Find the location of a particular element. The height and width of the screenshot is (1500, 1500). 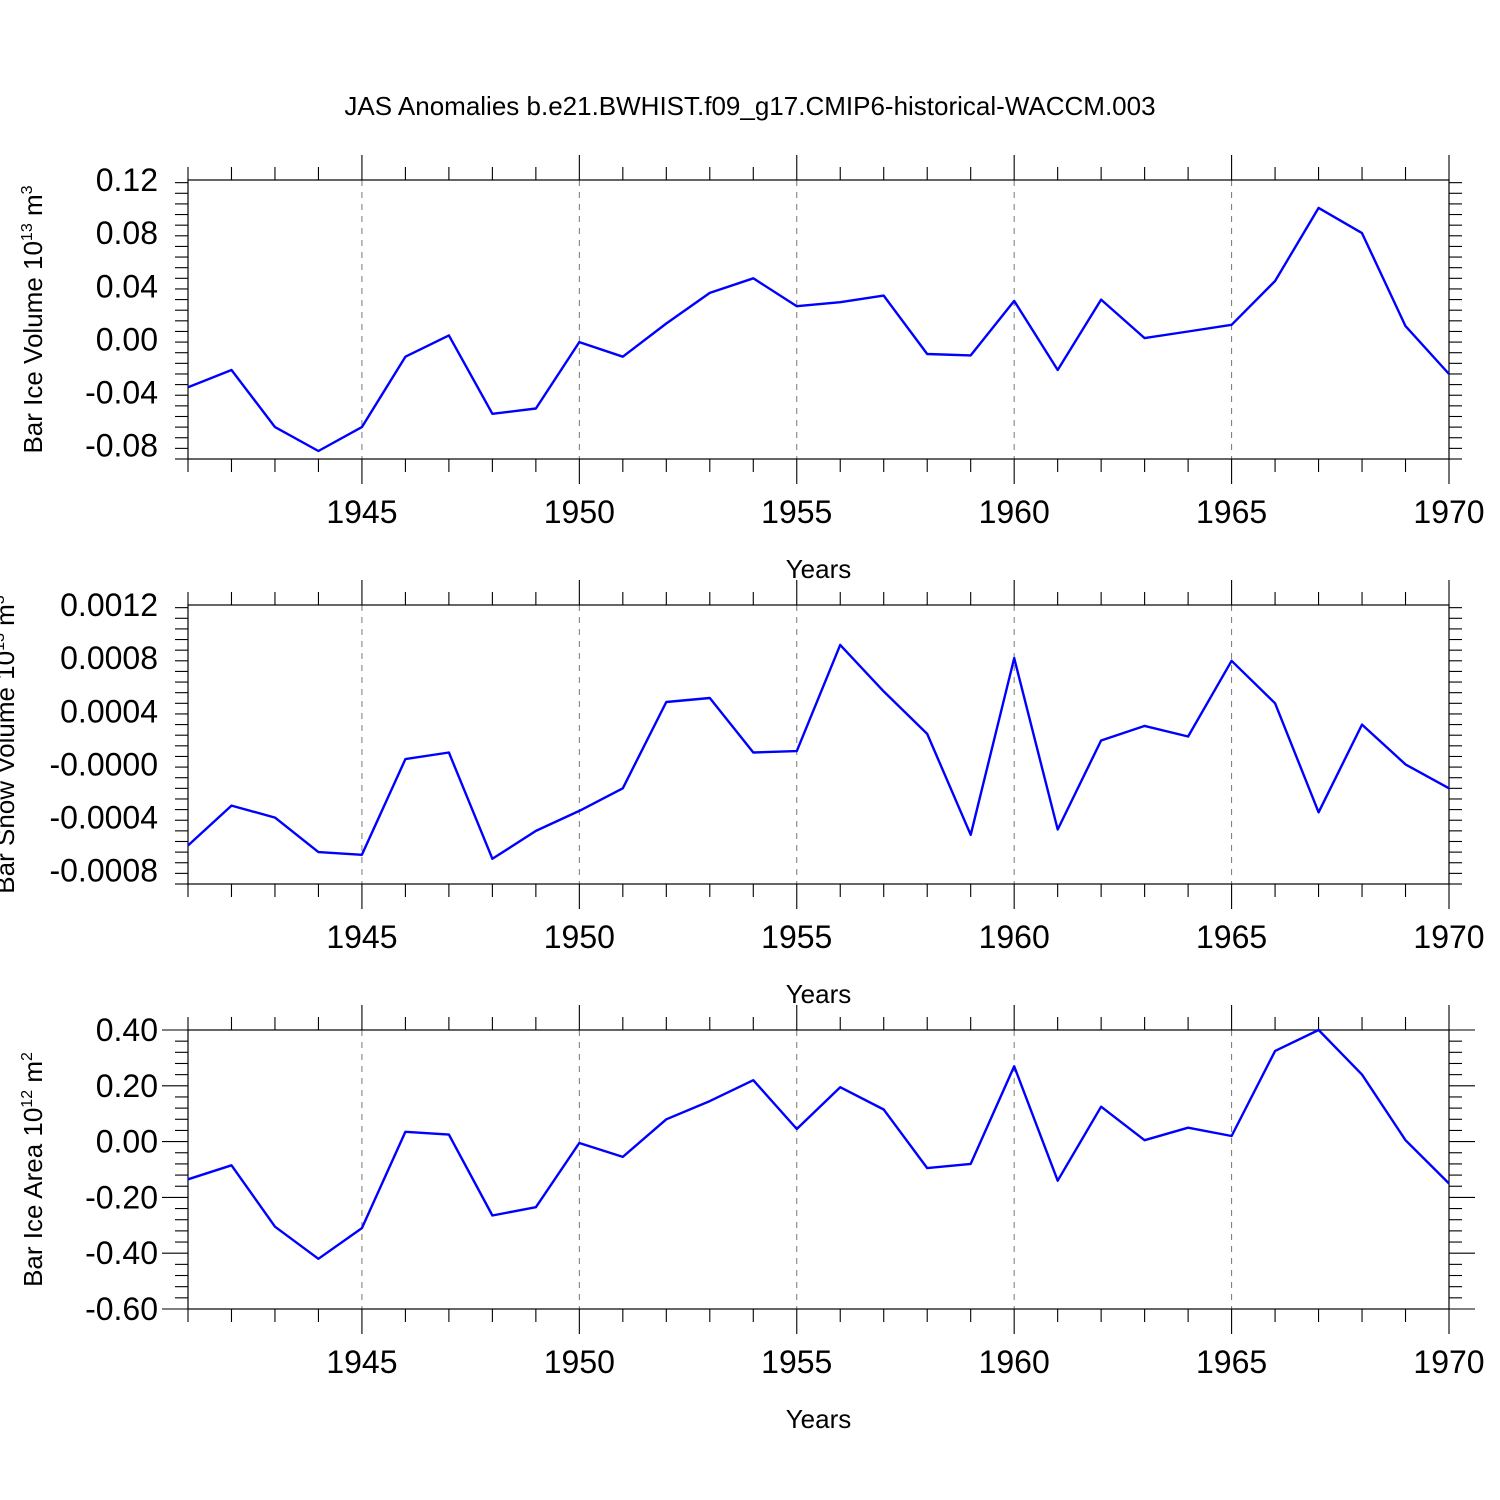

y-tick-label: -0.20 is located at coordinates (121, 1197).